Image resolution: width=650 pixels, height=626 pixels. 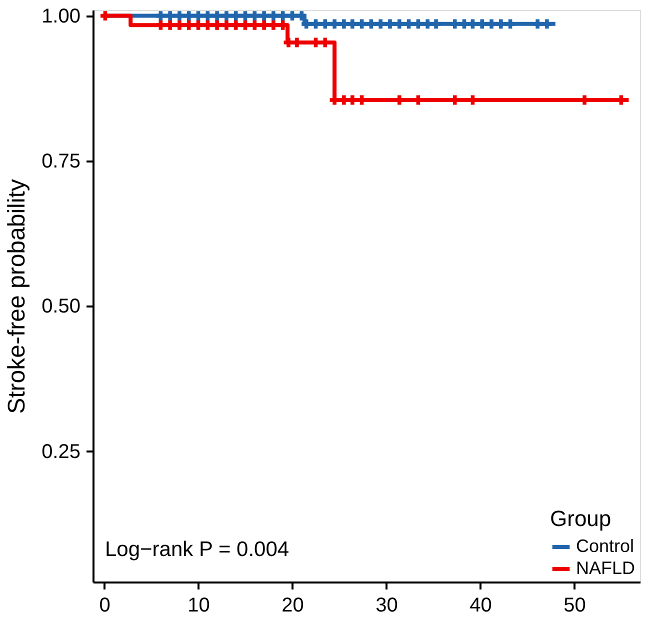 I want to click on legend-label: Control, so click(x=605, y=546).